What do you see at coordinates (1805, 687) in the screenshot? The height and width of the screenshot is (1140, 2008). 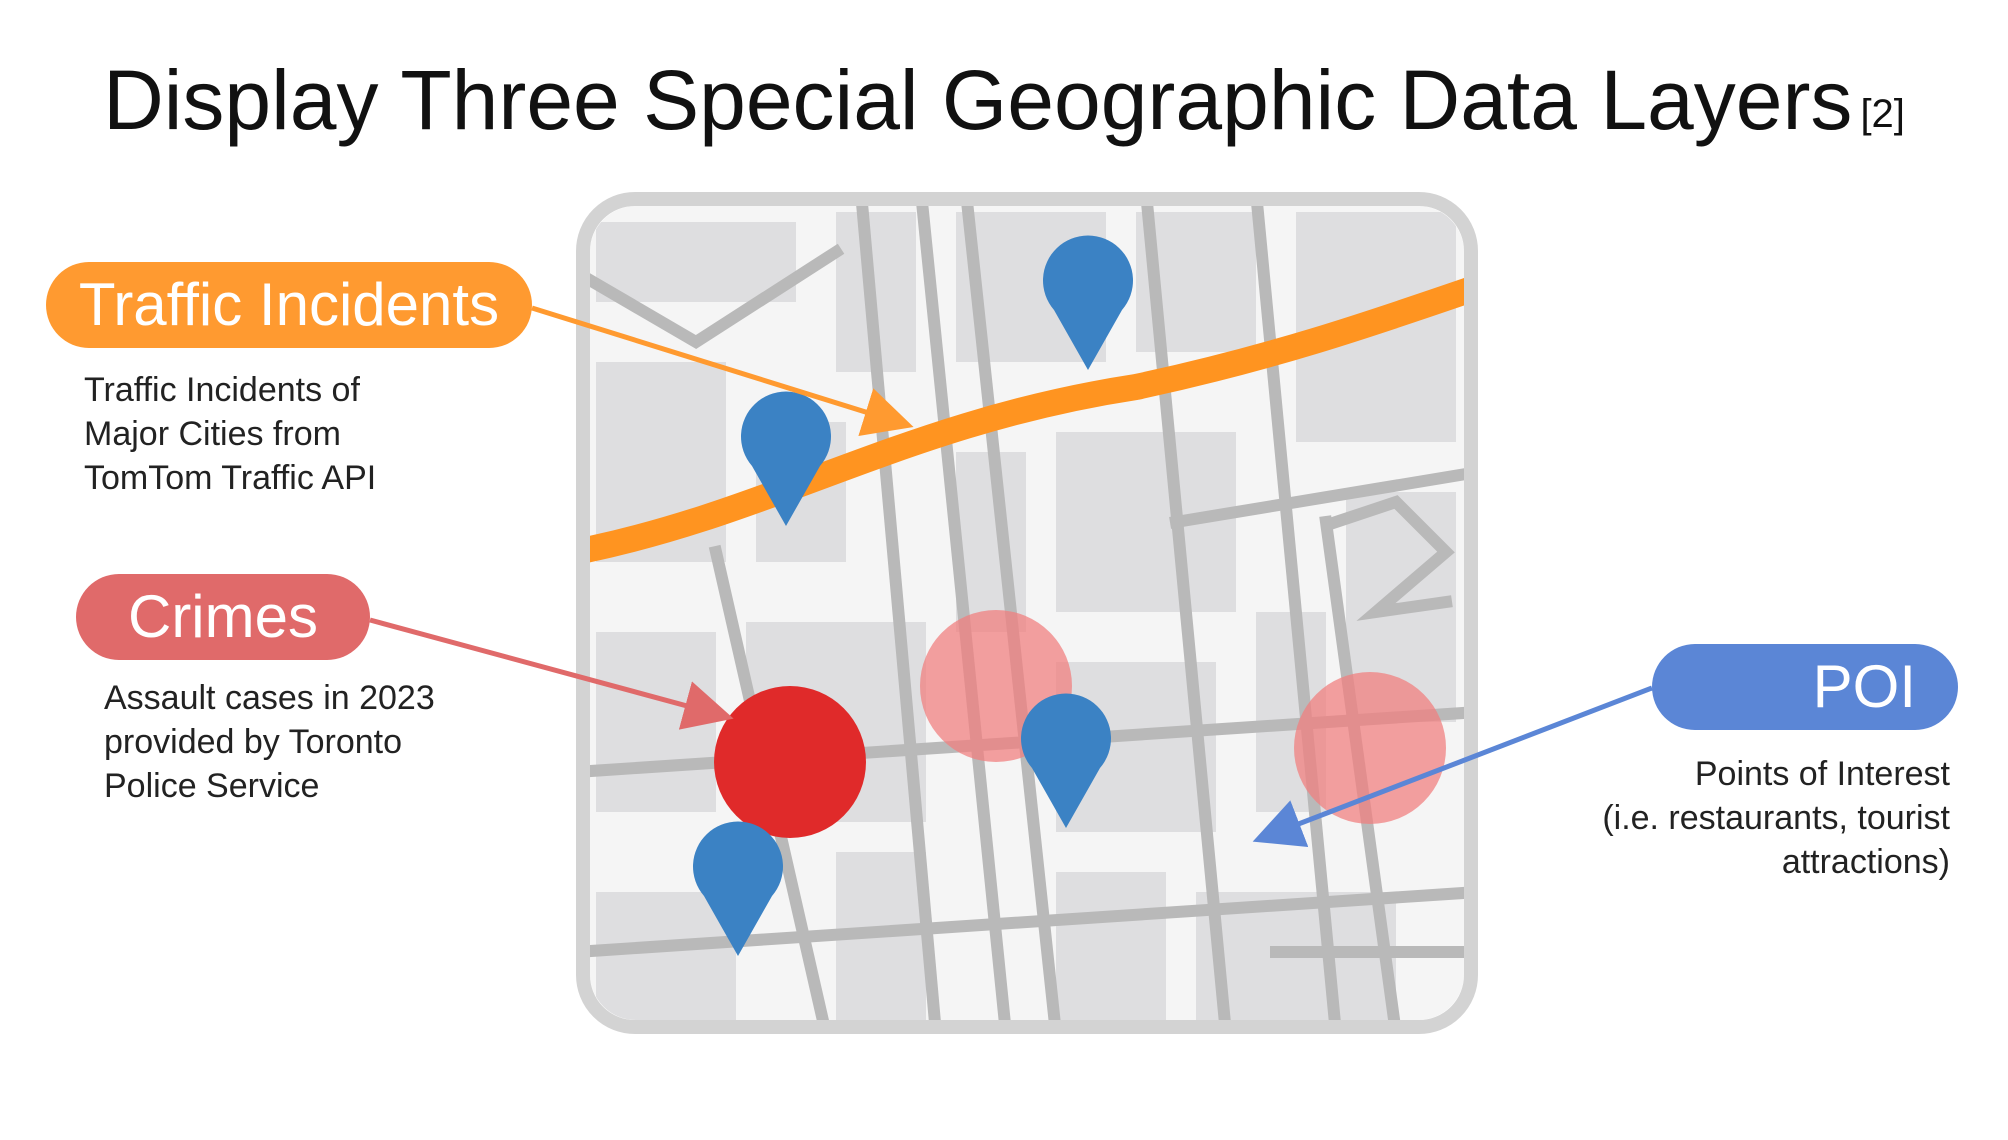 I see `poi-label: POI` at bounding box center [1805, 687].